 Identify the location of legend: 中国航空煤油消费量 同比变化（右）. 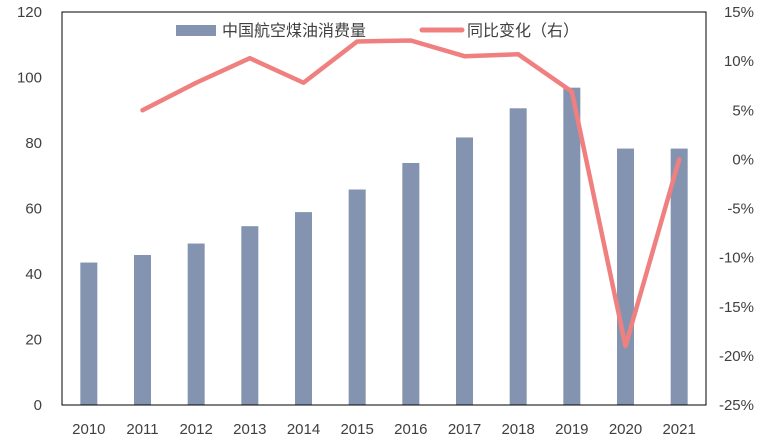
(377, 30).